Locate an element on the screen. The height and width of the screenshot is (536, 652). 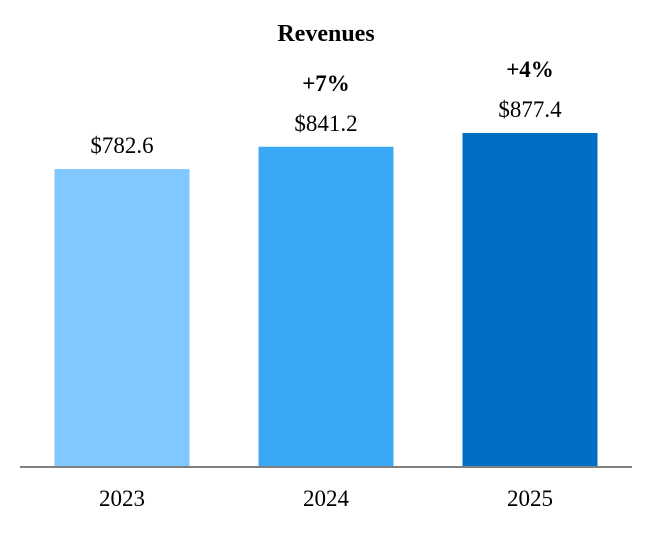
chart-title: Revenues is located at coordinates (325, 34).